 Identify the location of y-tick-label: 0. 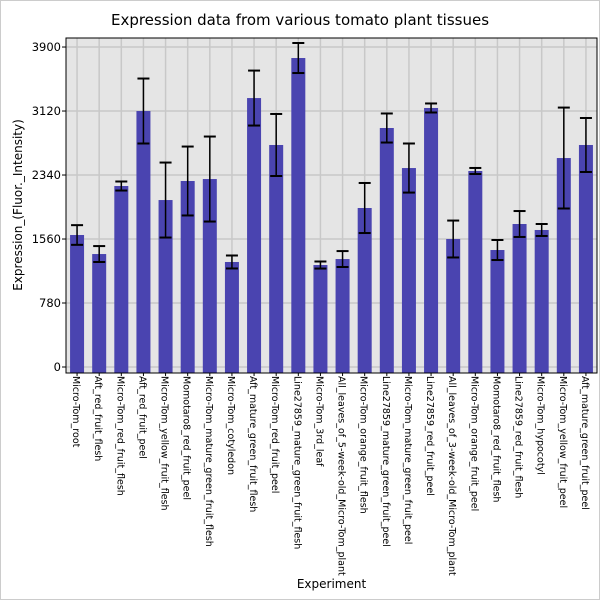
(57, 367).